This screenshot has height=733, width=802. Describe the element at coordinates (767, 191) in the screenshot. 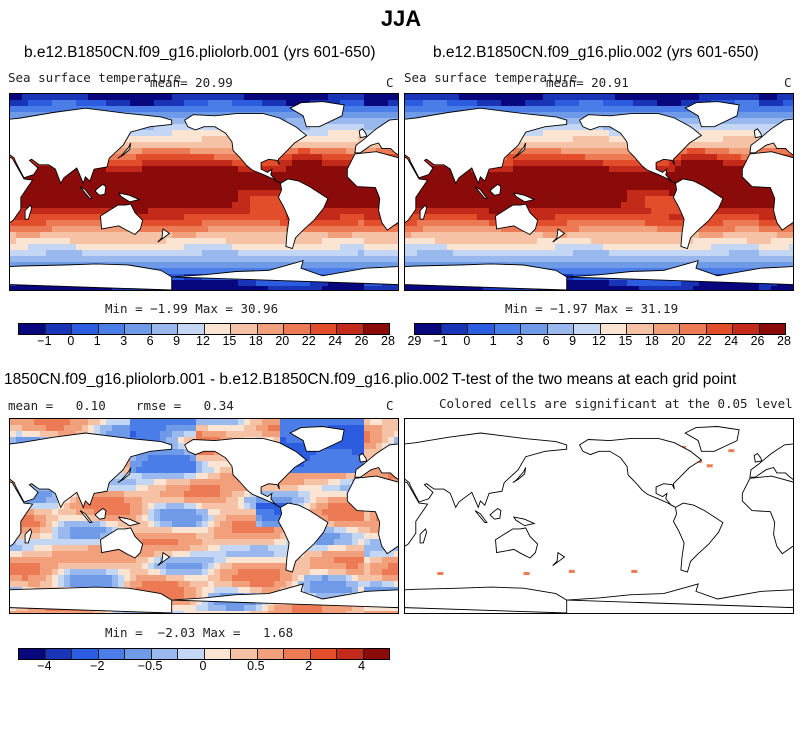

I see `continent-outline` at that location.